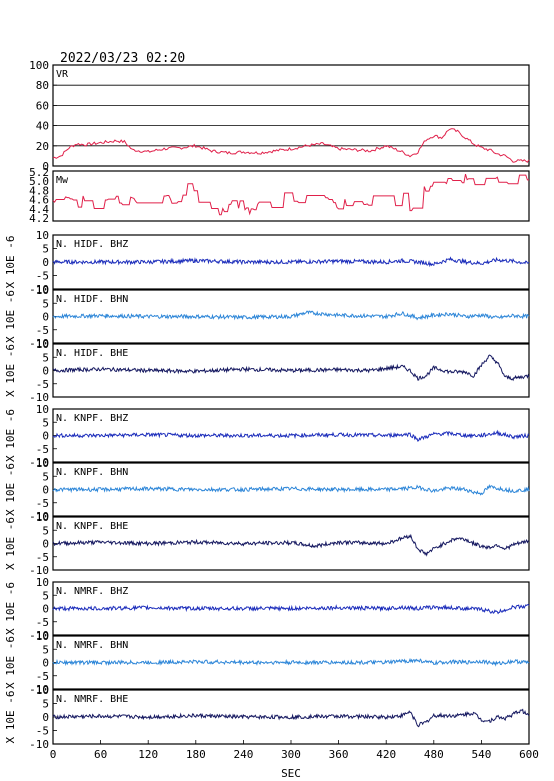  Describe the element at coordinates (39, 181) in the screenshot. I see `y-tick-label: 5.0` at that location.